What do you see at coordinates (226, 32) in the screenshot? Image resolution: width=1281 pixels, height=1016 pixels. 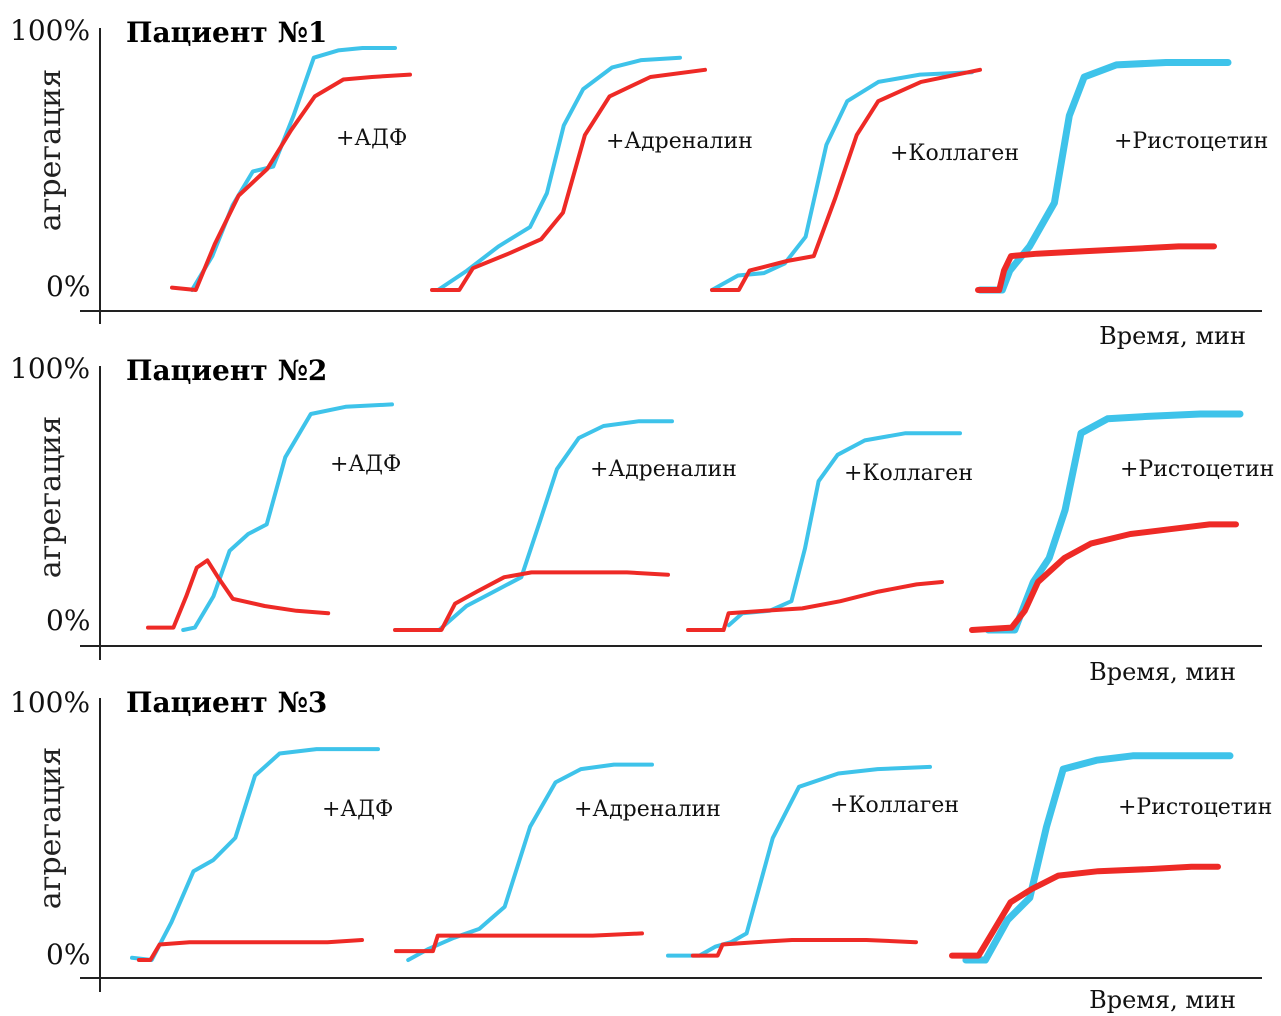 I see `chart-title: Пациент №1` at bounding box center [226, 32].